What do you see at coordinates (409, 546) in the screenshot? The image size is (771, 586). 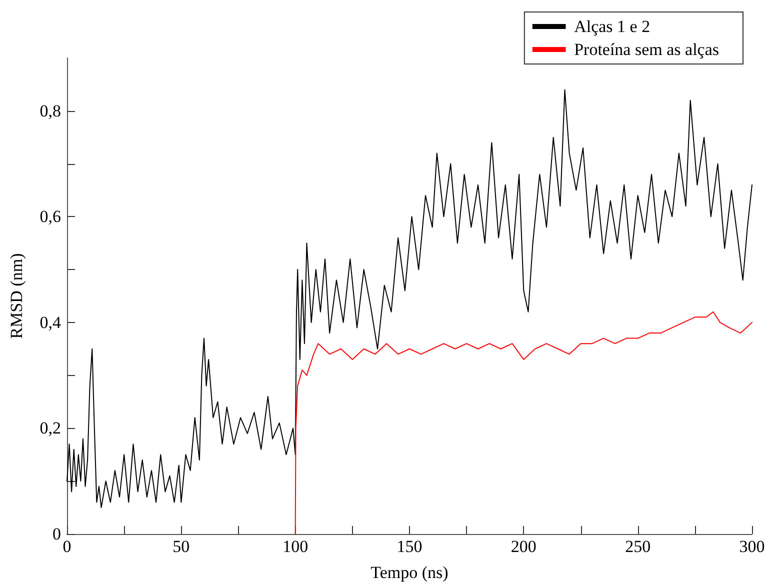 I see `x-tick-label: 150` at bounding box center [409, 546].